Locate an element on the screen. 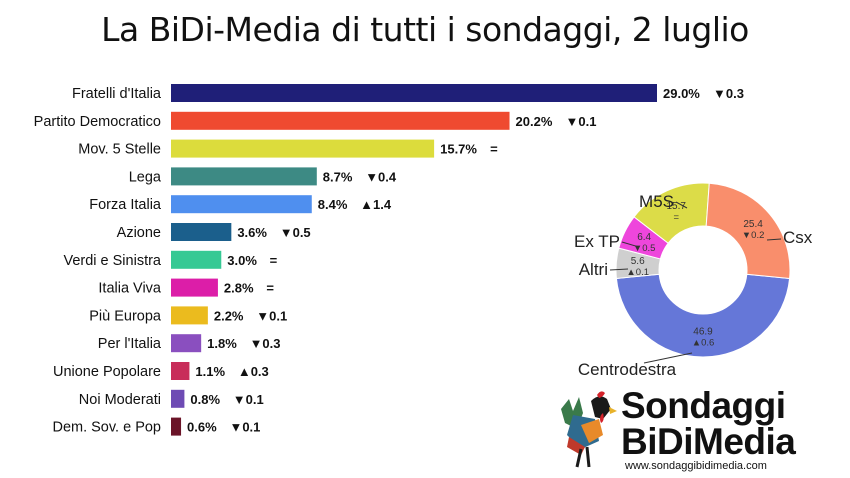  slice-change-label: ▼0.2 is located at coordinates (753, 235).